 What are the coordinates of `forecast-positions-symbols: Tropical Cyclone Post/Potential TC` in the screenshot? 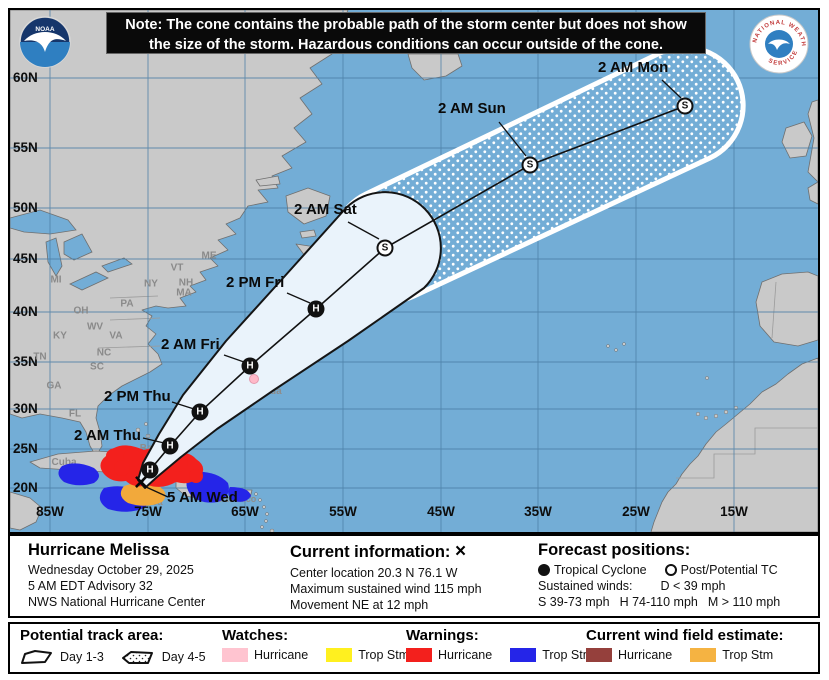 It's located at (659, 570).